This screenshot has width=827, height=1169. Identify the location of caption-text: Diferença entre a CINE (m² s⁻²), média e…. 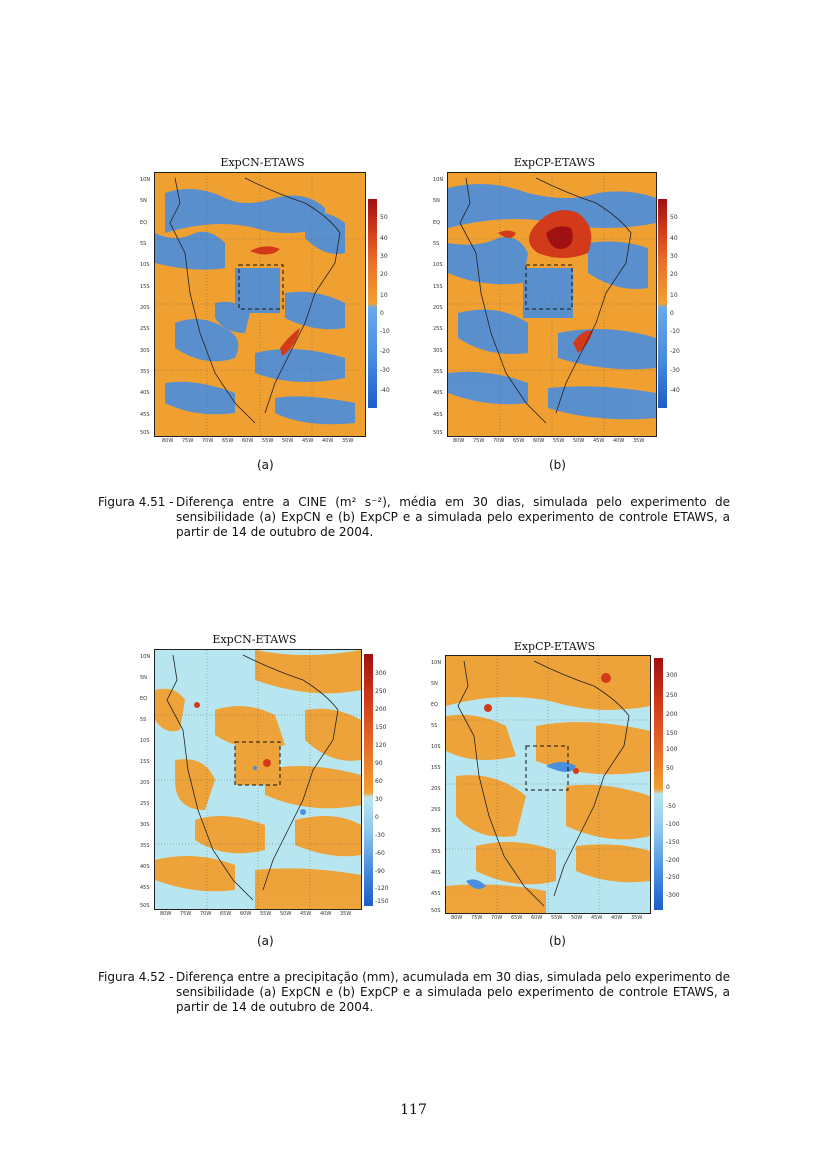
(453, 517).